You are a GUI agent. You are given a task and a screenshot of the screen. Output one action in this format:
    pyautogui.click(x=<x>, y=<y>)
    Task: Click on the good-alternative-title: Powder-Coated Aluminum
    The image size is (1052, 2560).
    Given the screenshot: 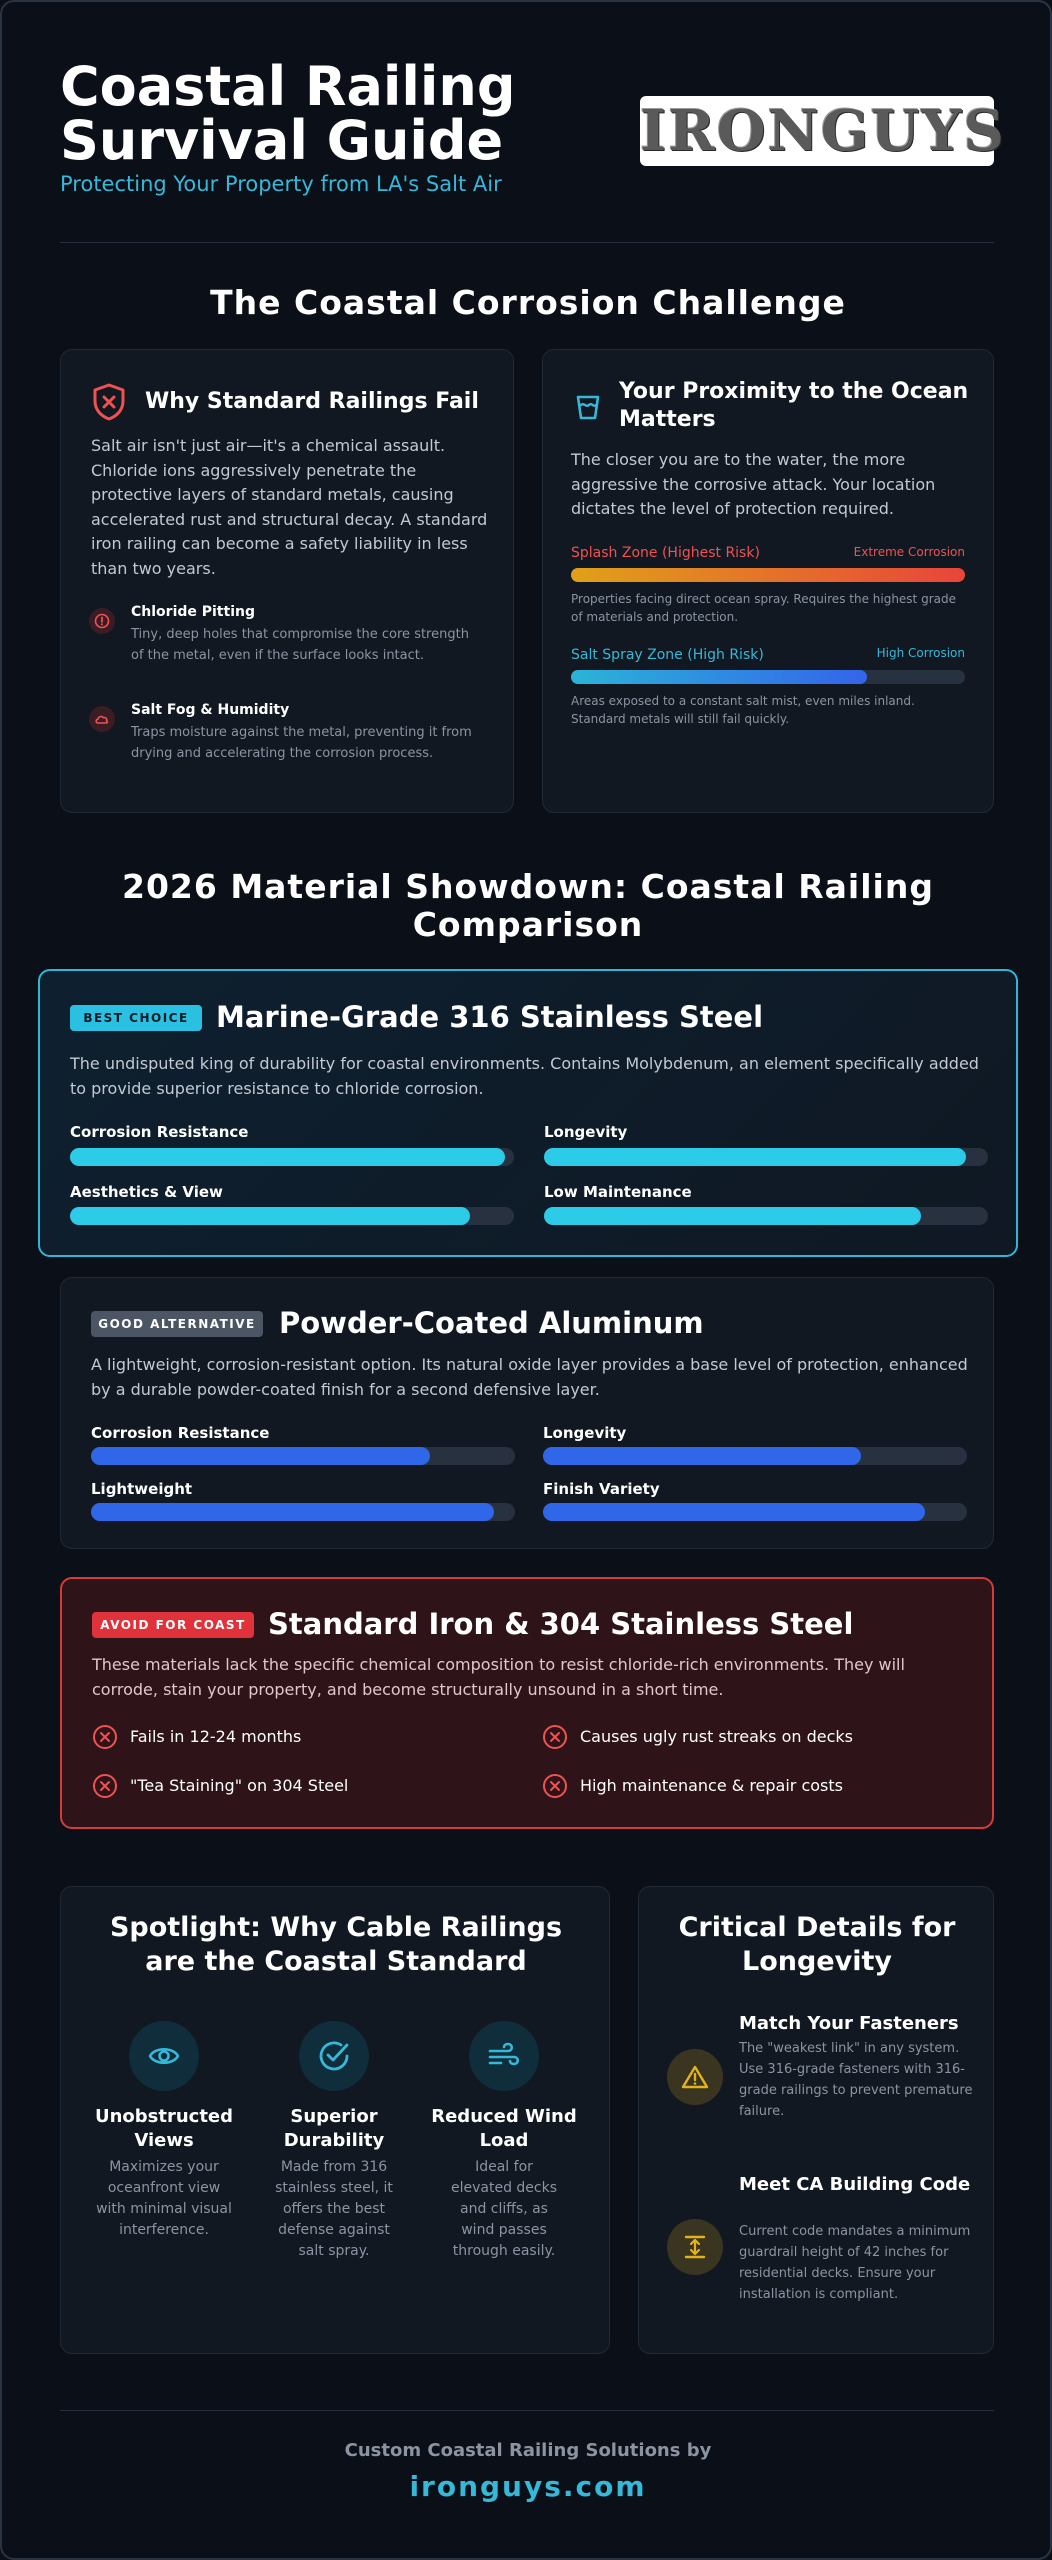 What is the action you would take?
    pyautogui.click(x=491, y=1323)
    